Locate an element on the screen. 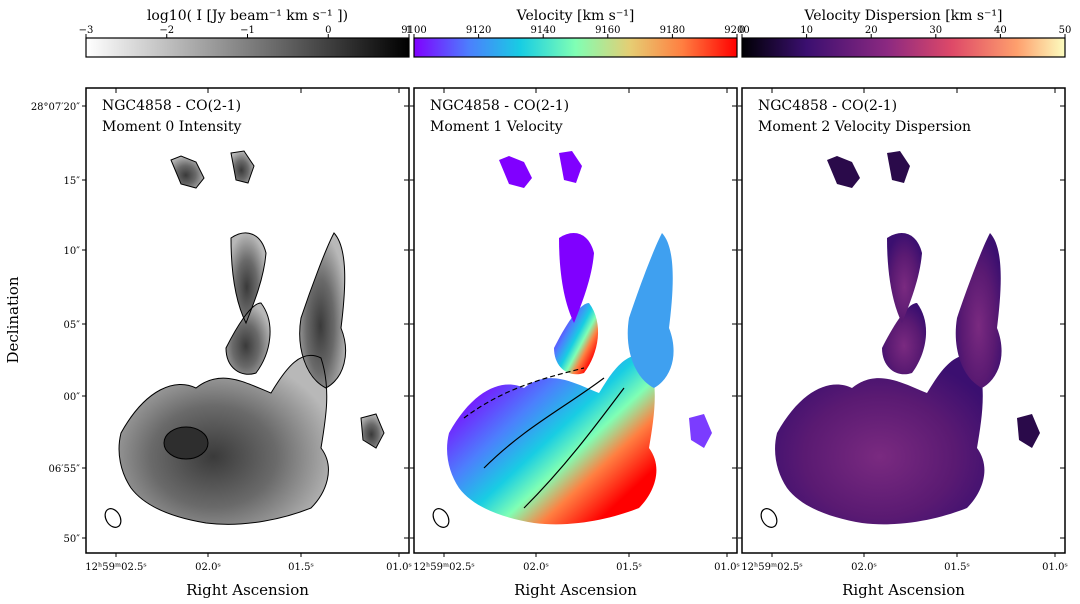  y-tick-label: 05″ is located at coordinates (72, 325).